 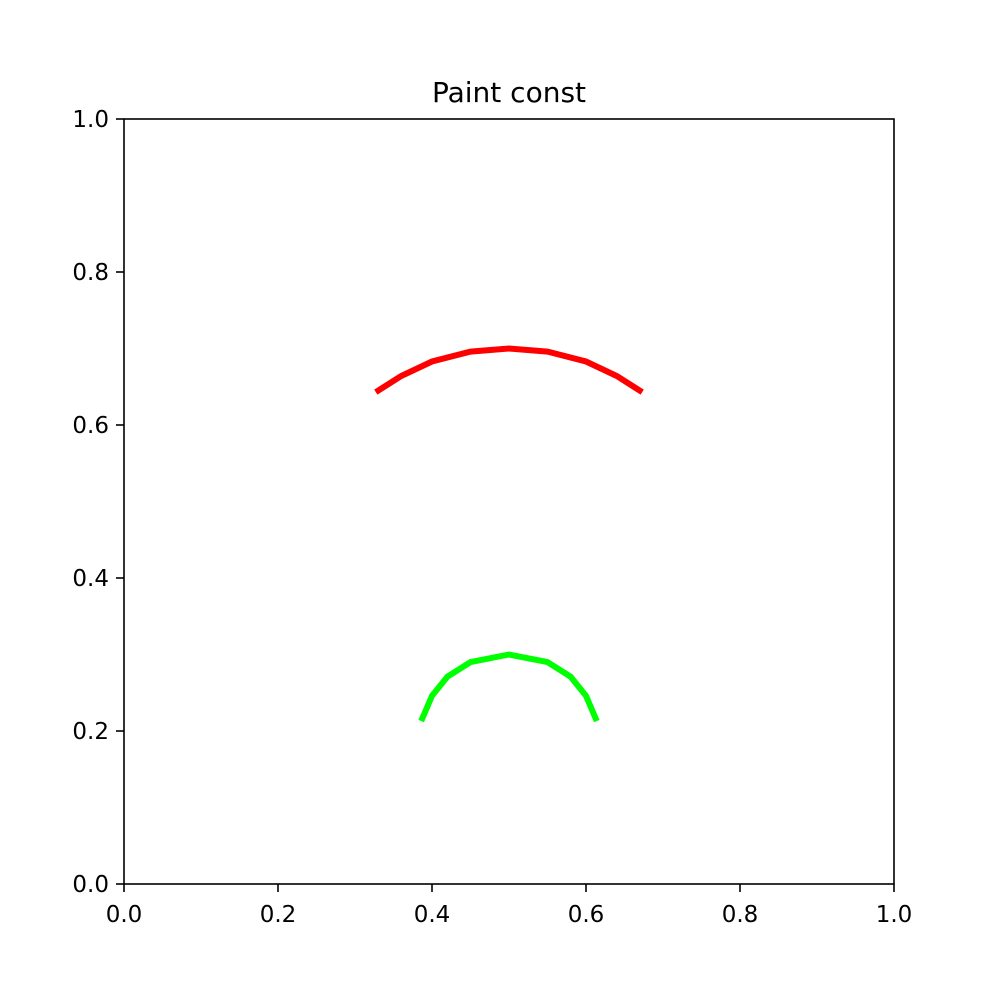 What do you see at coordinates (90, 732) in the screenshot?
I see `y-tick-label: 0.2` at bounding box center [90, 732].